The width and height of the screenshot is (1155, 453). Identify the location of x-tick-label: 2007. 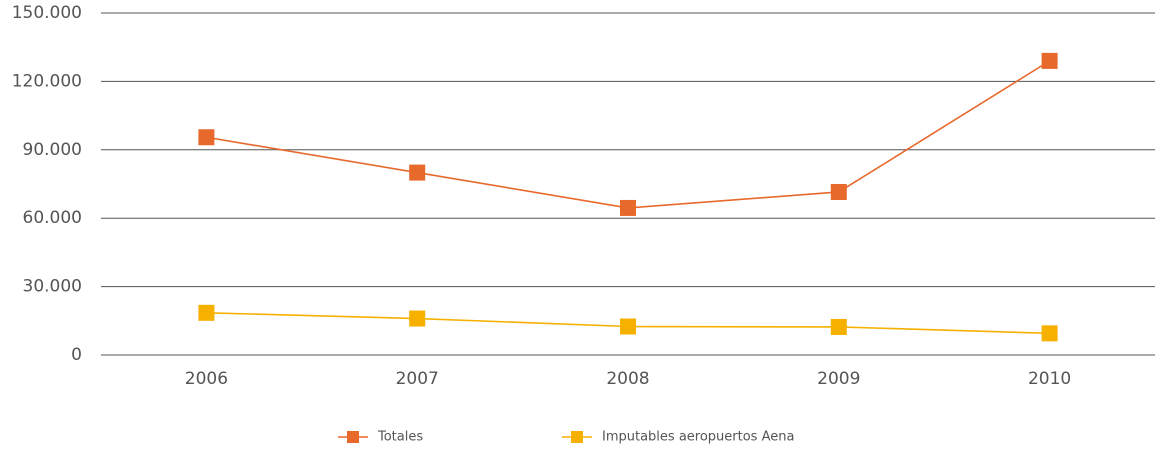
(417, 379).